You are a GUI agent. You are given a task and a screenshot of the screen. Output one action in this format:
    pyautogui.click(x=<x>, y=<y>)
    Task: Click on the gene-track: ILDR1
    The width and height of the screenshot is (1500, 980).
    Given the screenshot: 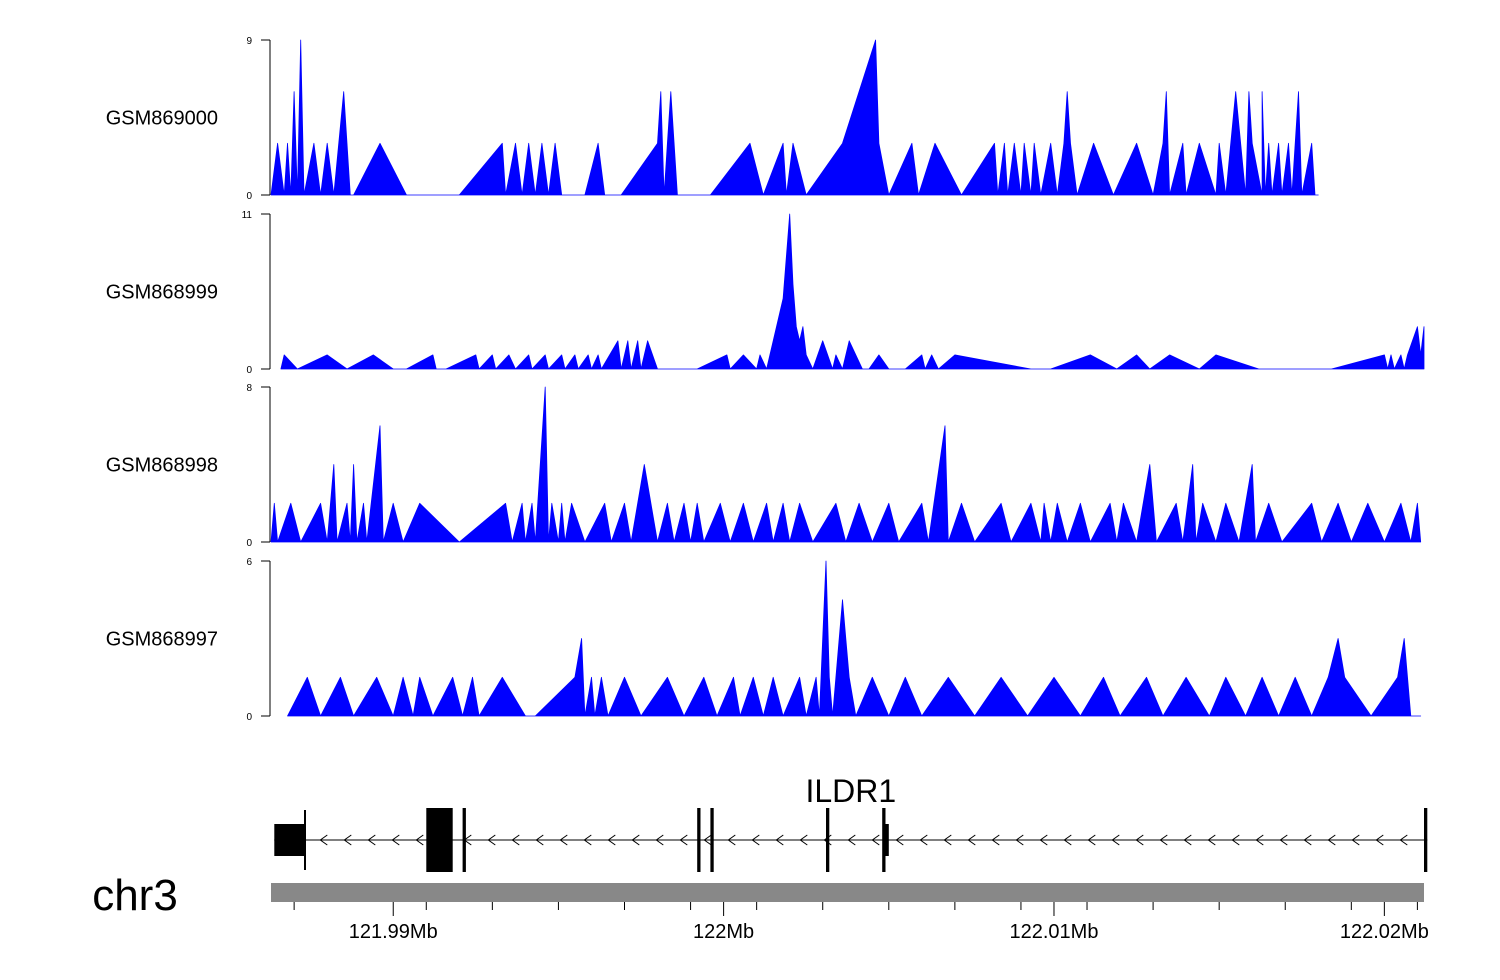 What is the action you would take?
    pyautogui.click(x=851, y=822)
    